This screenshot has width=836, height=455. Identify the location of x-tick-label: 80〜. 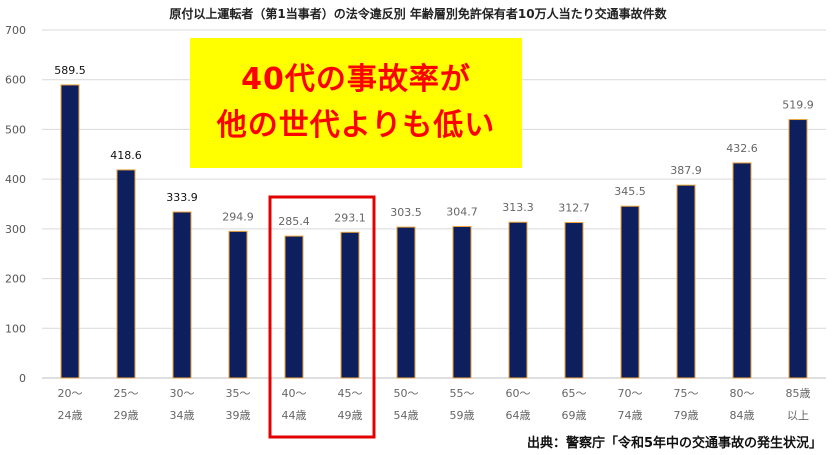
(742, 393).